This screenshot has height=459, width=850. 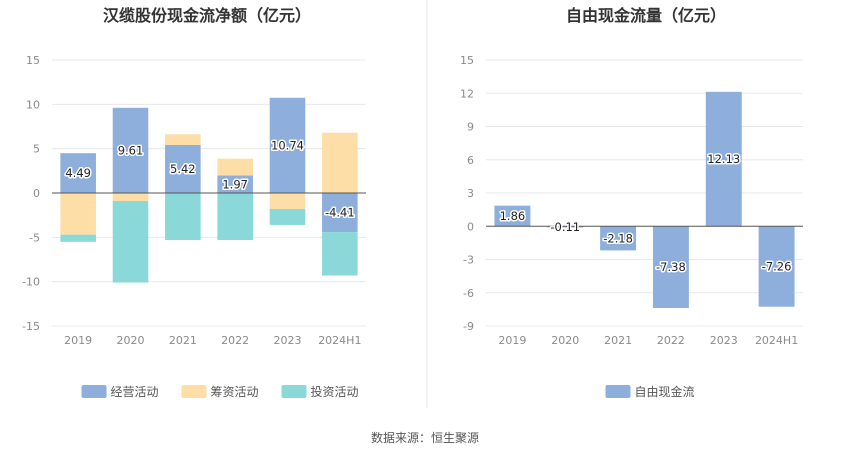 I want to click on data-label: -2.18, so click(x=618, y=238).